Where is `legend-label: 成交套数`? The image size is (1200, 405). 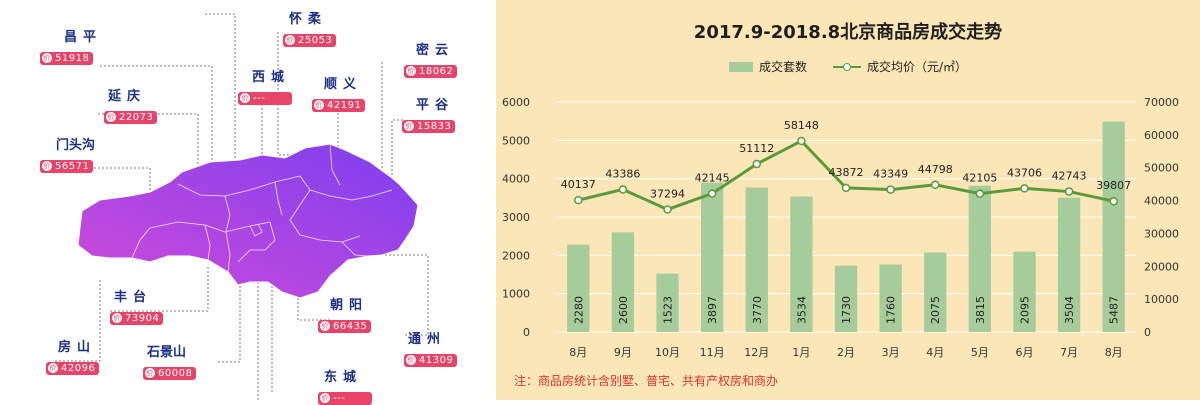 legend-label: 成交套数 is located at coordinates (782, 67).